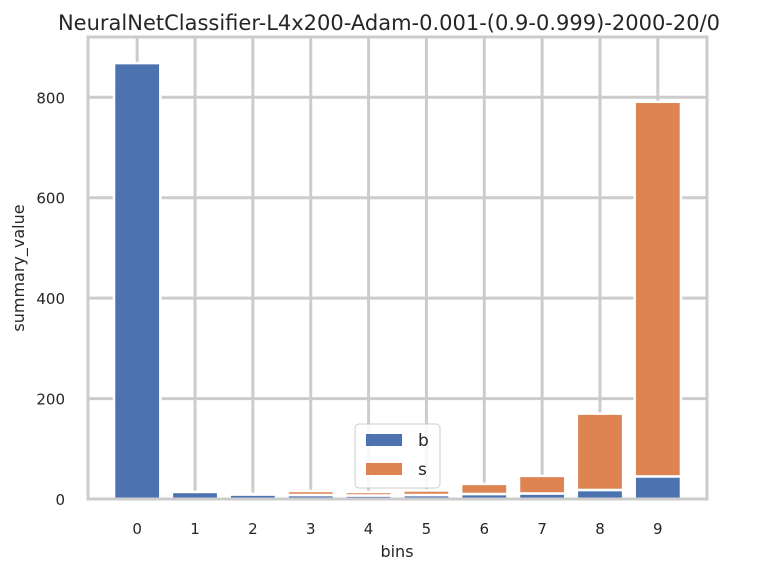 This screenshot has height=572, width=778. I want to click on y-tick-label: 0, so click(60, 500).